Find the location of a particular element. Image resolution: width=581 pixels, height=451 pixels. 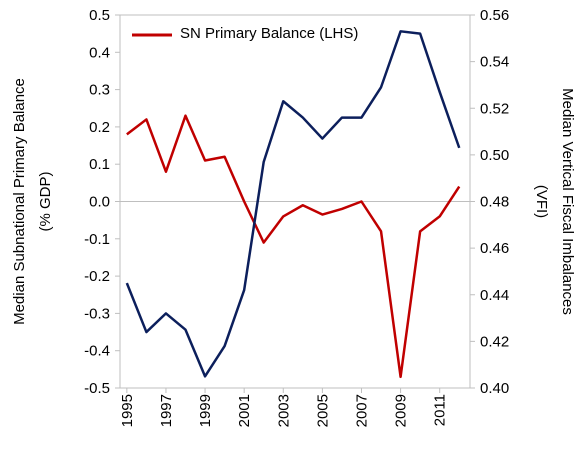

y-tick-label: -0.3 is located at coordinates (97, 313).